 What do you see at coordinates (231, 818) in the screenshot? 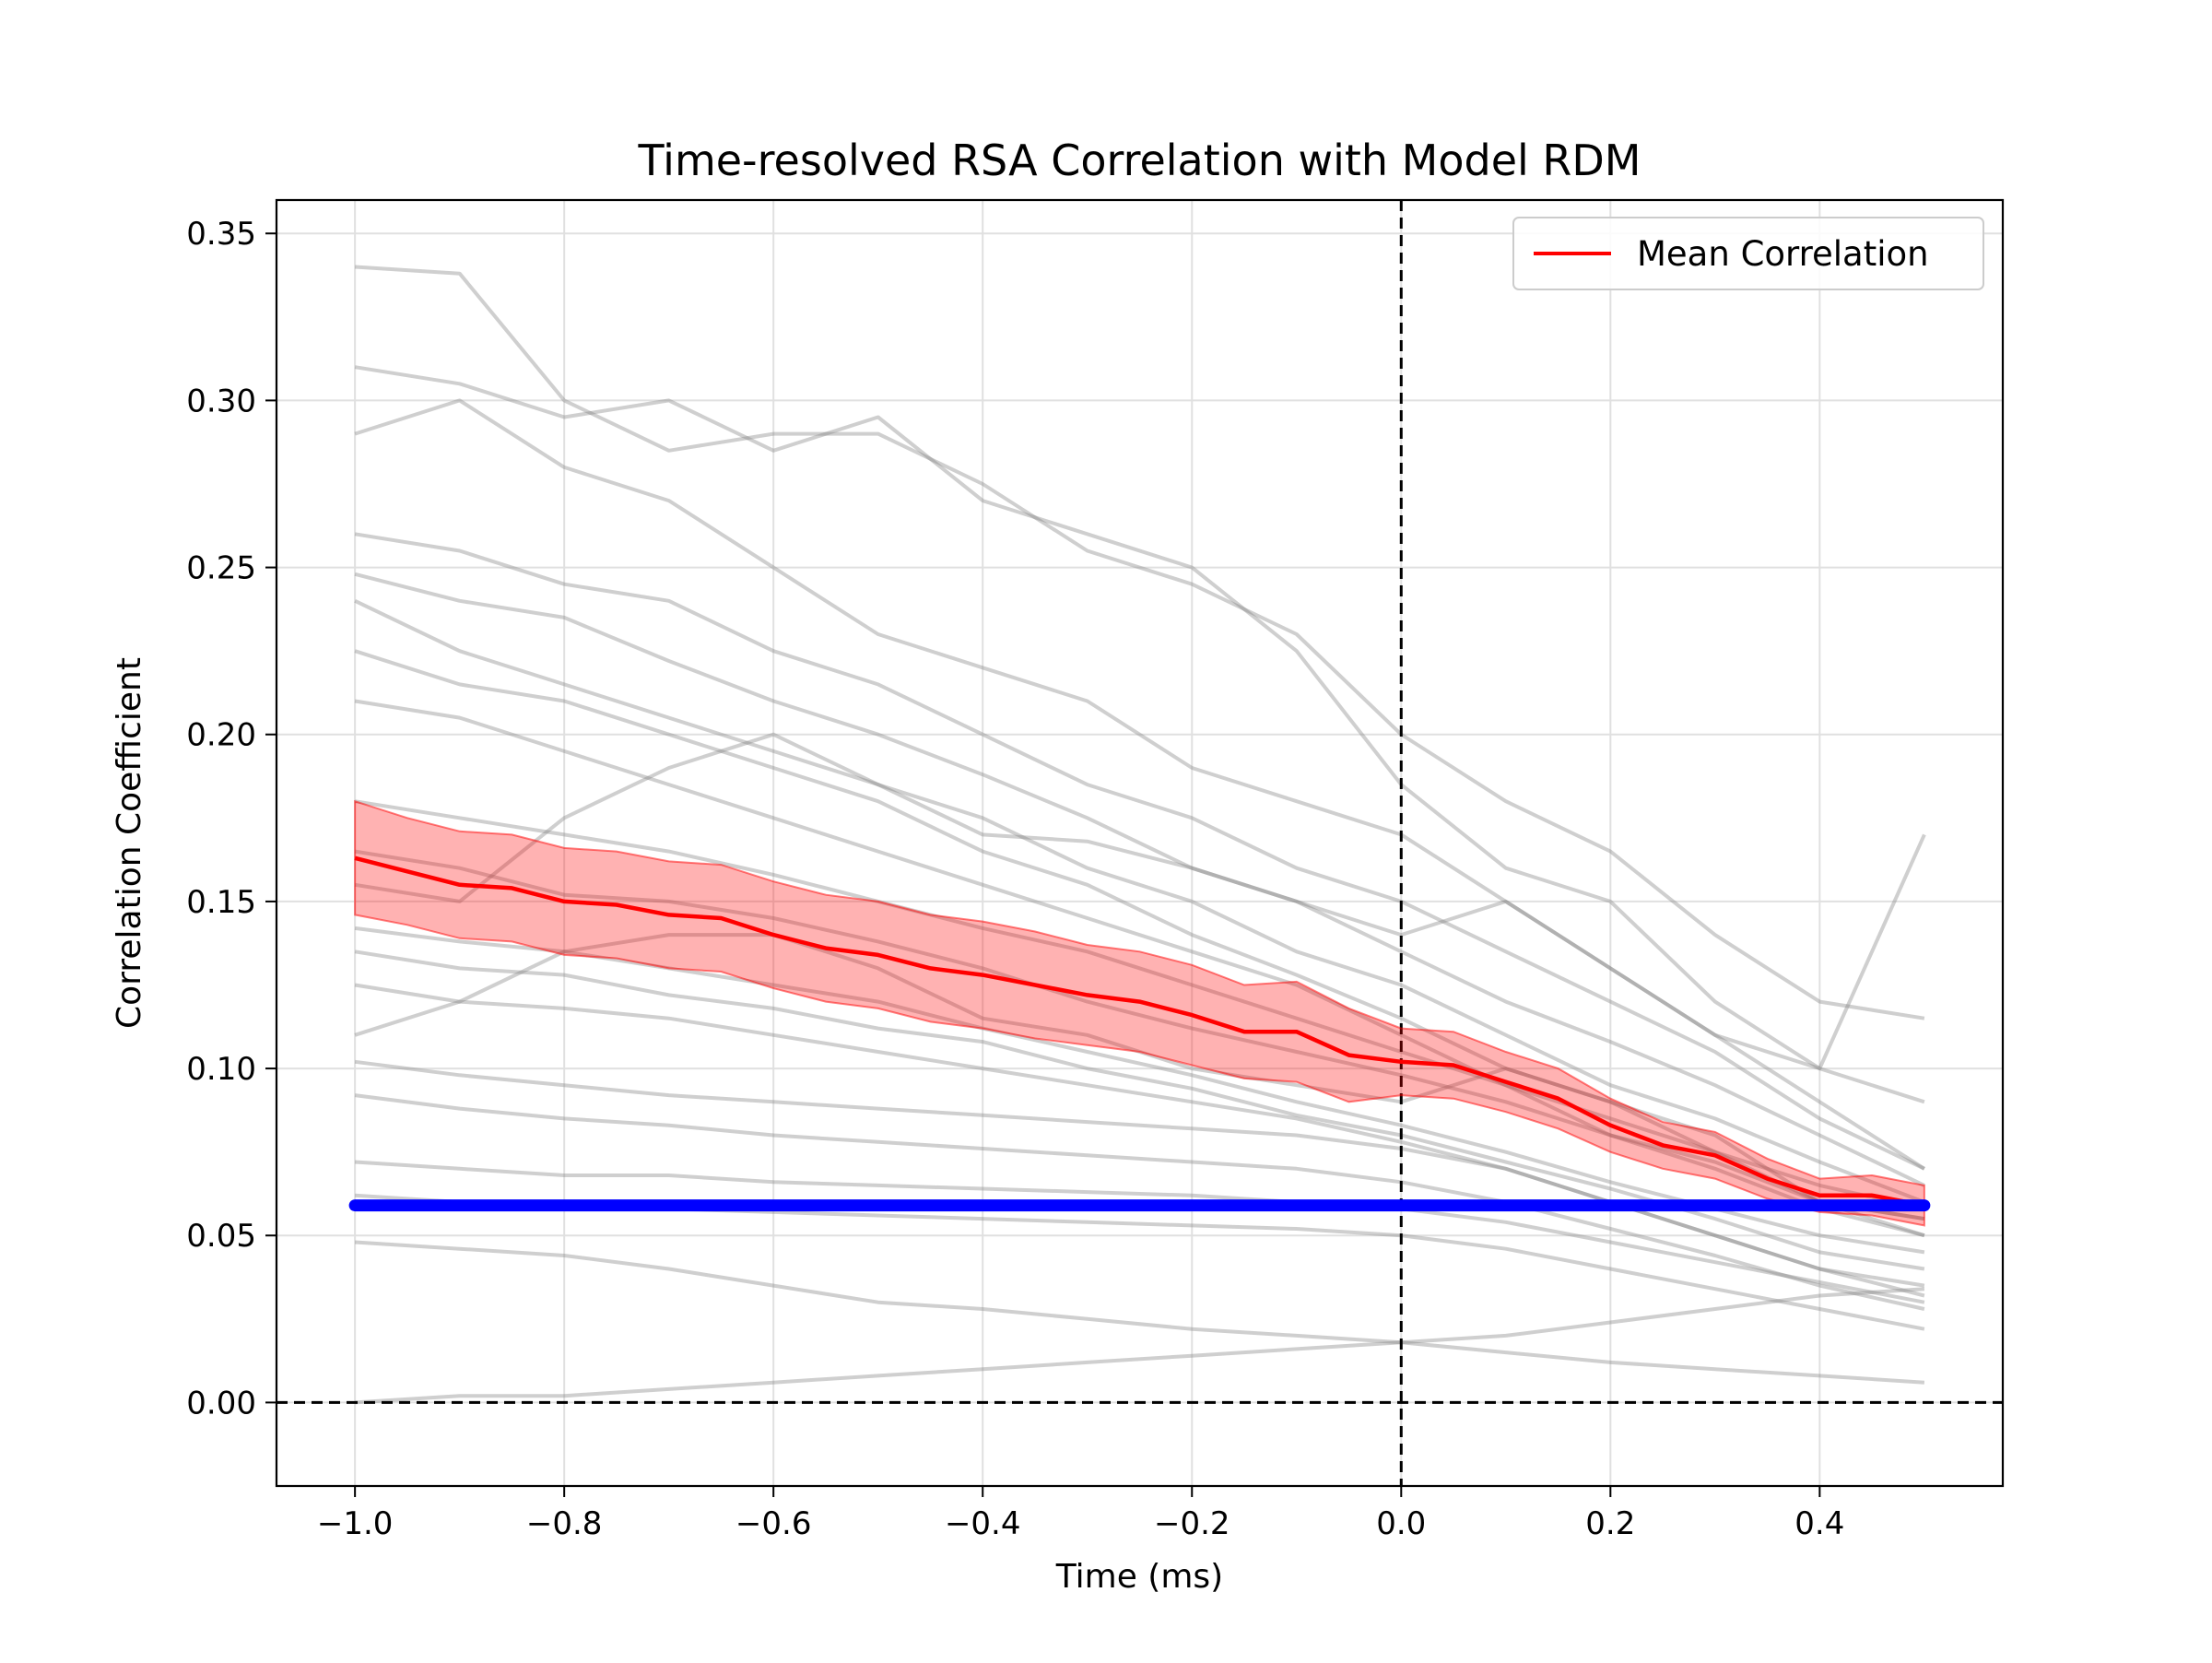
I see `y-axis-ticks: 0.00 0.05 0.10 0.15 0.20 0.25 0.30 0.35` at bounding box center [231, 818].